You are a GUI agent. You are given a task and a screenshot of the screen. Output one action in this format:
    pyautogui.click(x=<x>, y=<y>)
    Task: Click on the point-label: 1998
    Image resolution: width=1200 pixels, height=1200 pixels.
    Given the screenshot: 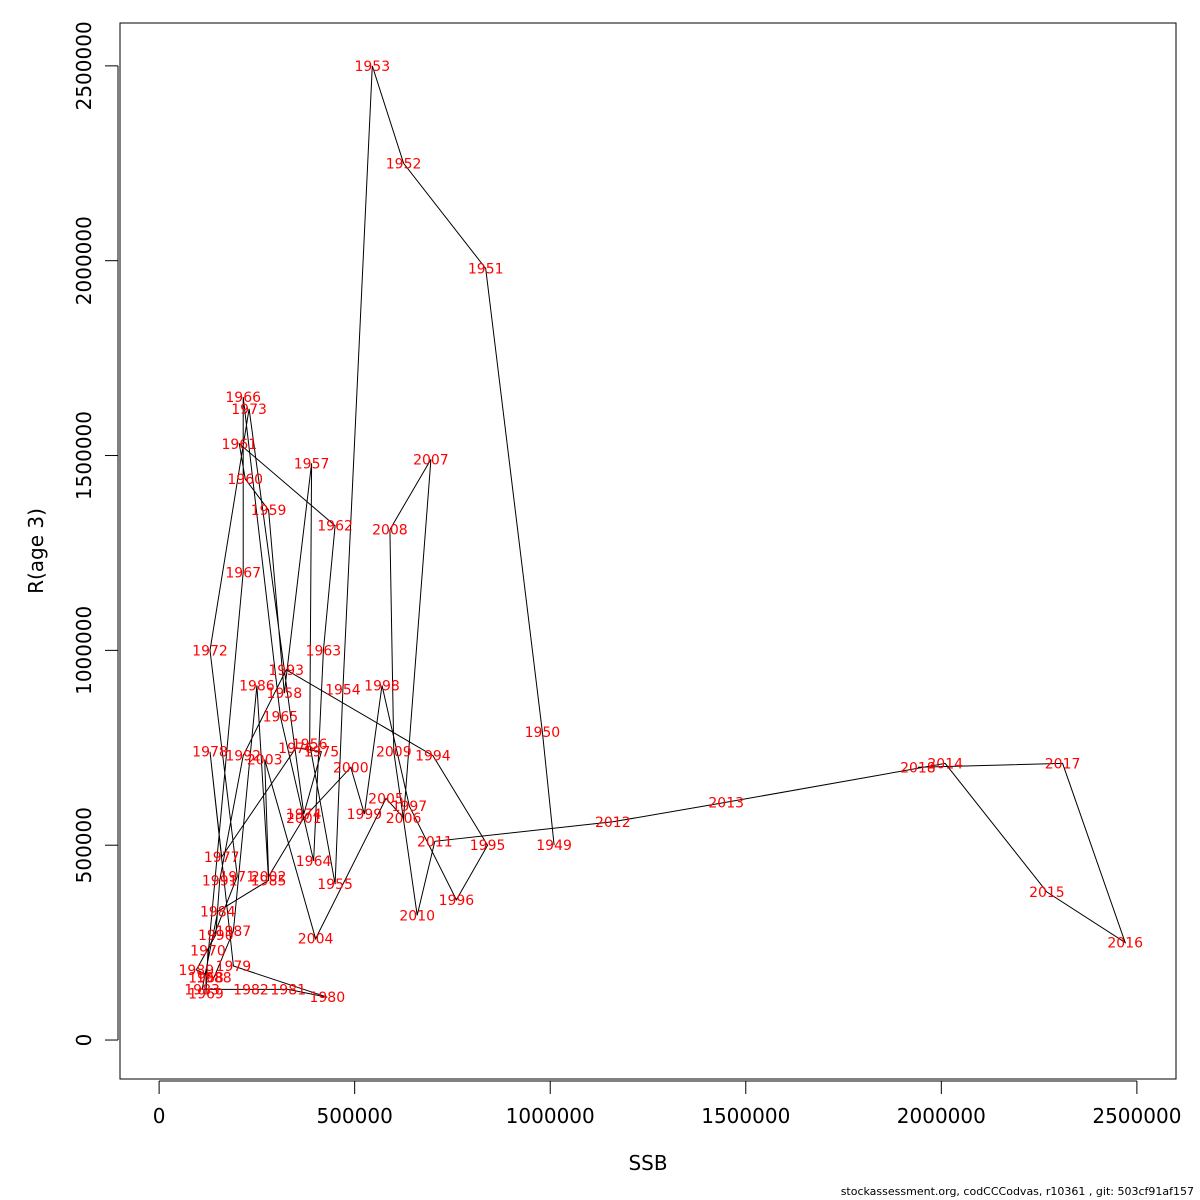 What is the action you would take?
    pyautogui.click(x=382, y=686)
    